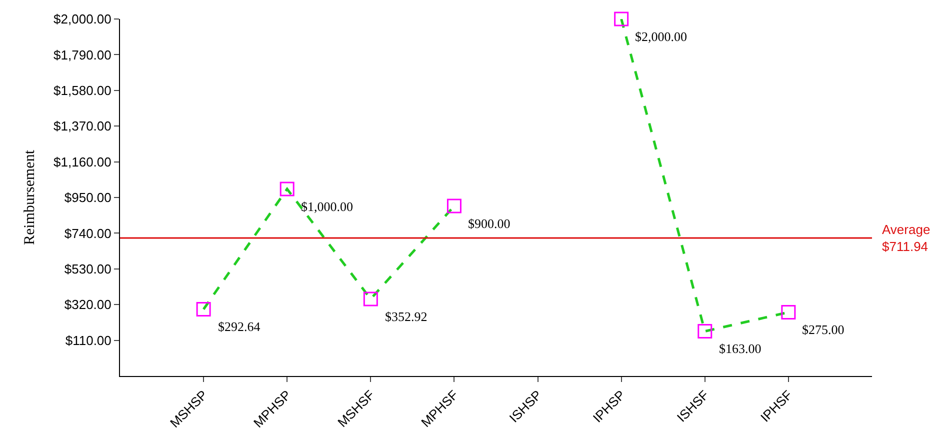 This screenshot has width=947, height=446. What do you see at coordinates (823, 329) in the screenshot?
I see `data-label: $275.00` at bounding box center [823, 329].